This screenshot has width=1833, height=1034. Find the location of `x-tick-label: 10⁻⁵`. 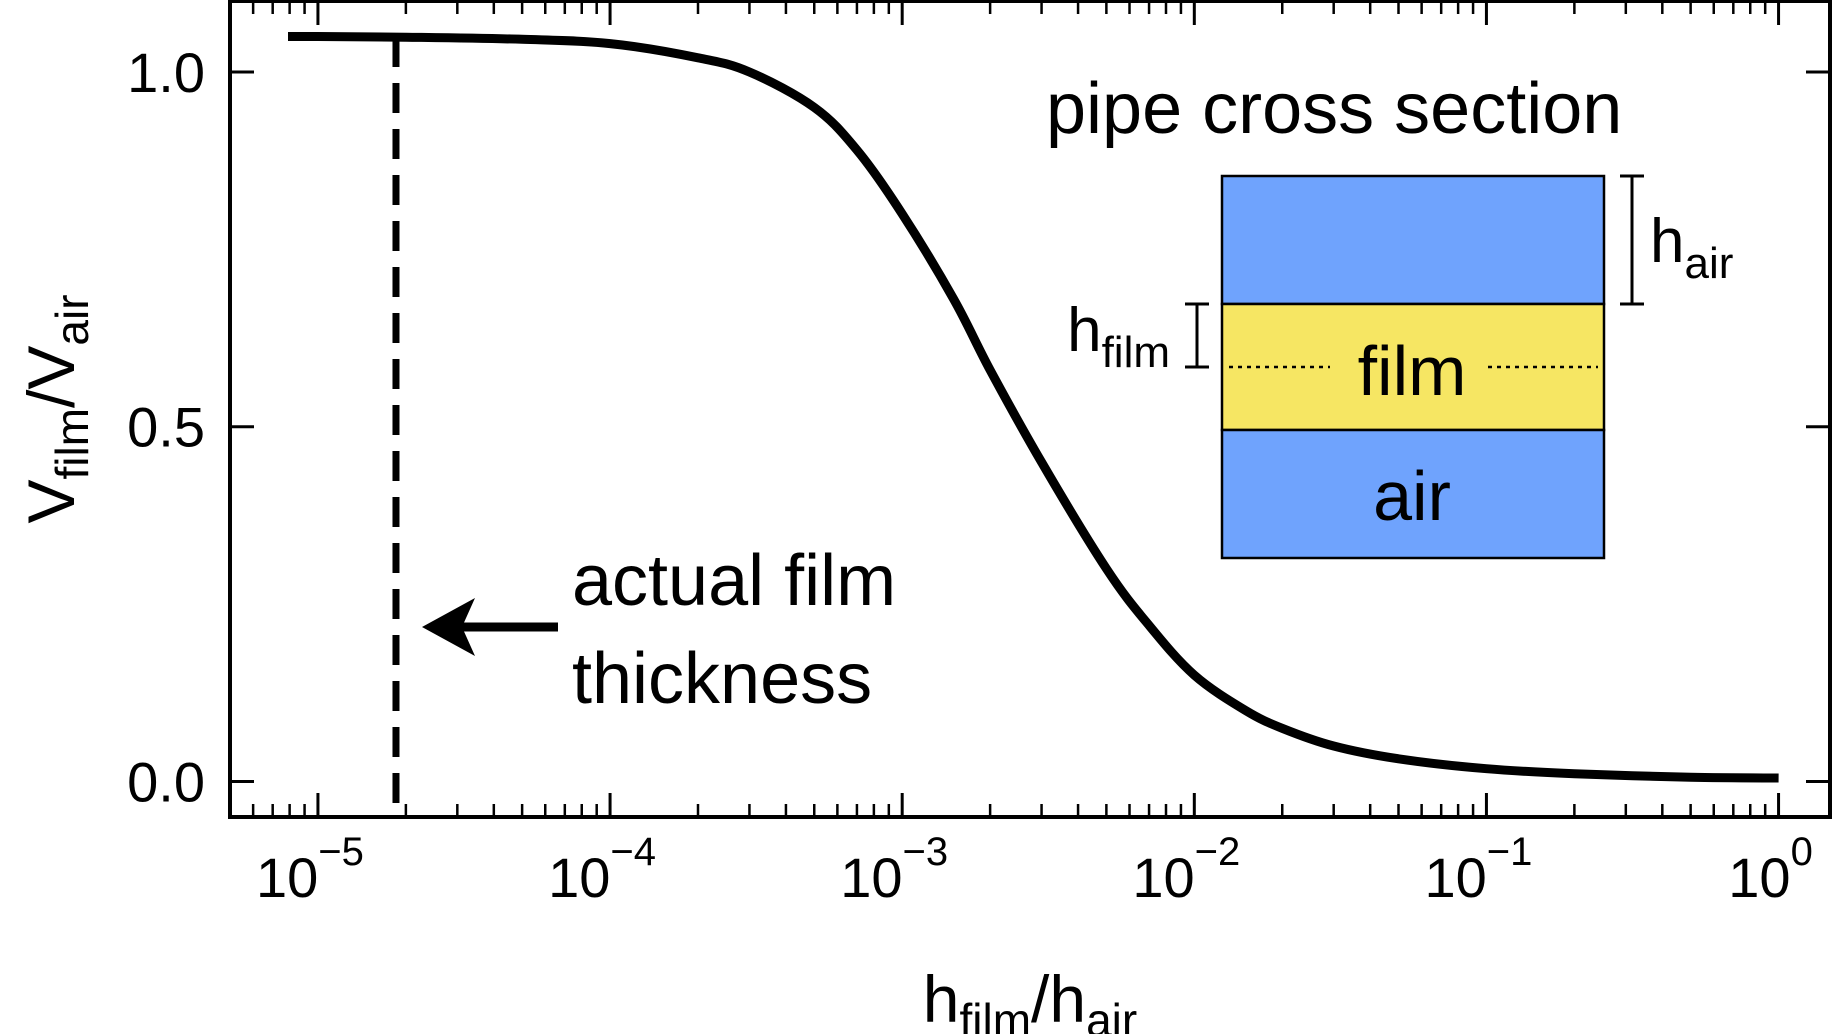

x-tick-label: 10⁻⁵ is located at coordinates (310, 869).